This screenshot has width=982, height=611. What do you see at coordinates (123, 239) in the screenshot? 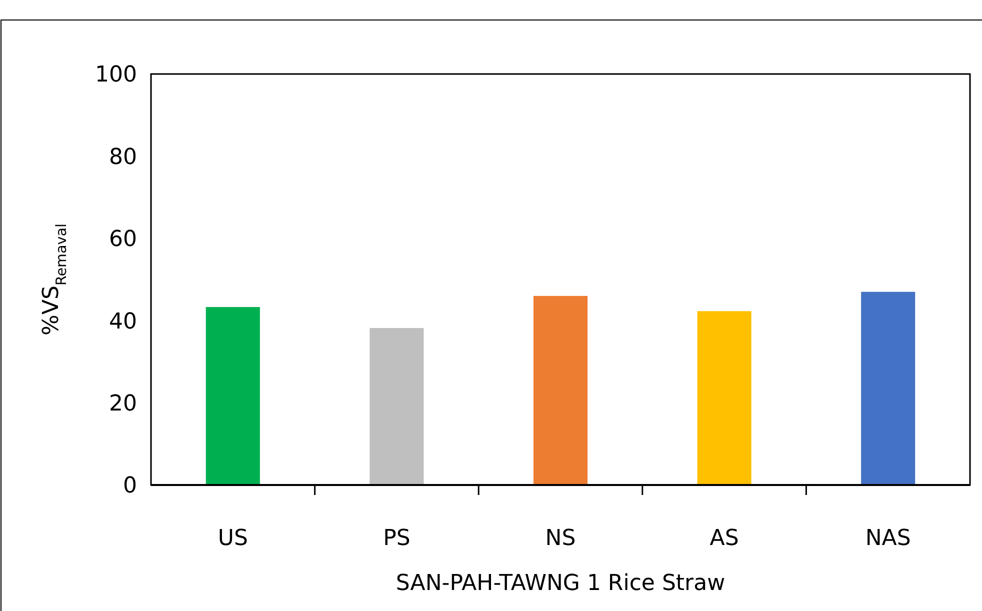
I see `y-tick-label: 60` at bounding box center [123, 239].